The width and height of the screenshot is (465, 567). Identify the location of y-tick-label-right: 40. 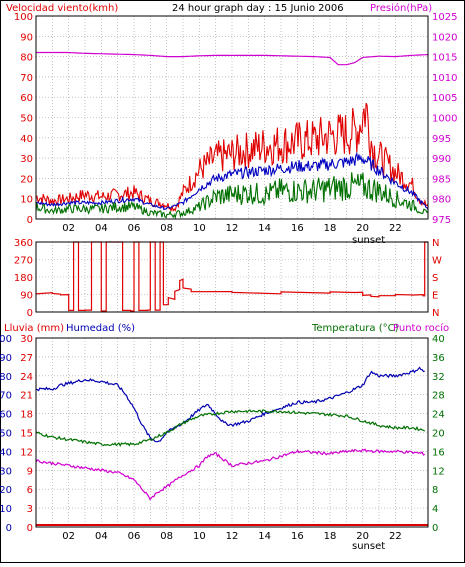
(438, 339).